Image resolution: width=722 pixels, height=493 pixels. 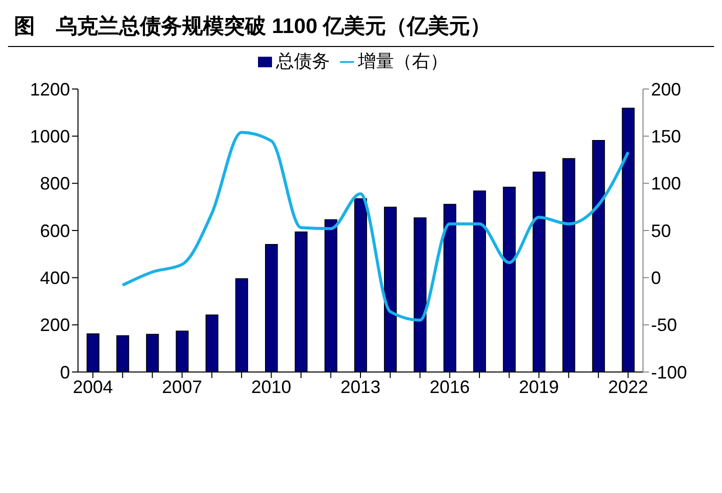 What do you see at coordinates (50, 136) in the screenshot?
I see `y-tick-label: 1000` at bounding box center [50, 136].